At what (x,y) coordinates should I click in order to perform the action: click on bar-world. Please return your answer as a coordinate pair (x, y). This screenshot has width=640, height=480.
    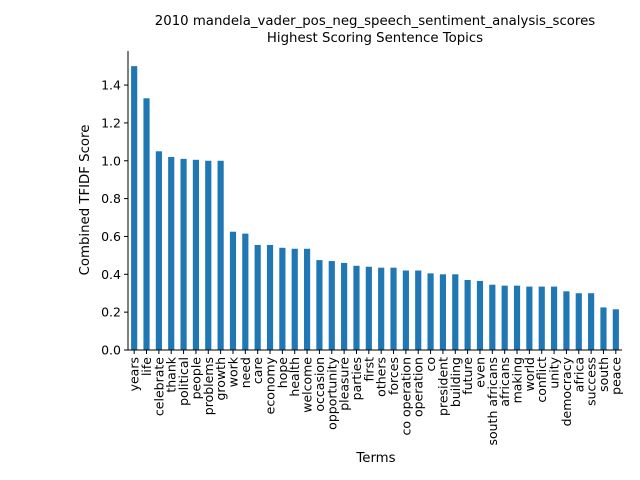
    Looking at the image, I should click on (529, 318).